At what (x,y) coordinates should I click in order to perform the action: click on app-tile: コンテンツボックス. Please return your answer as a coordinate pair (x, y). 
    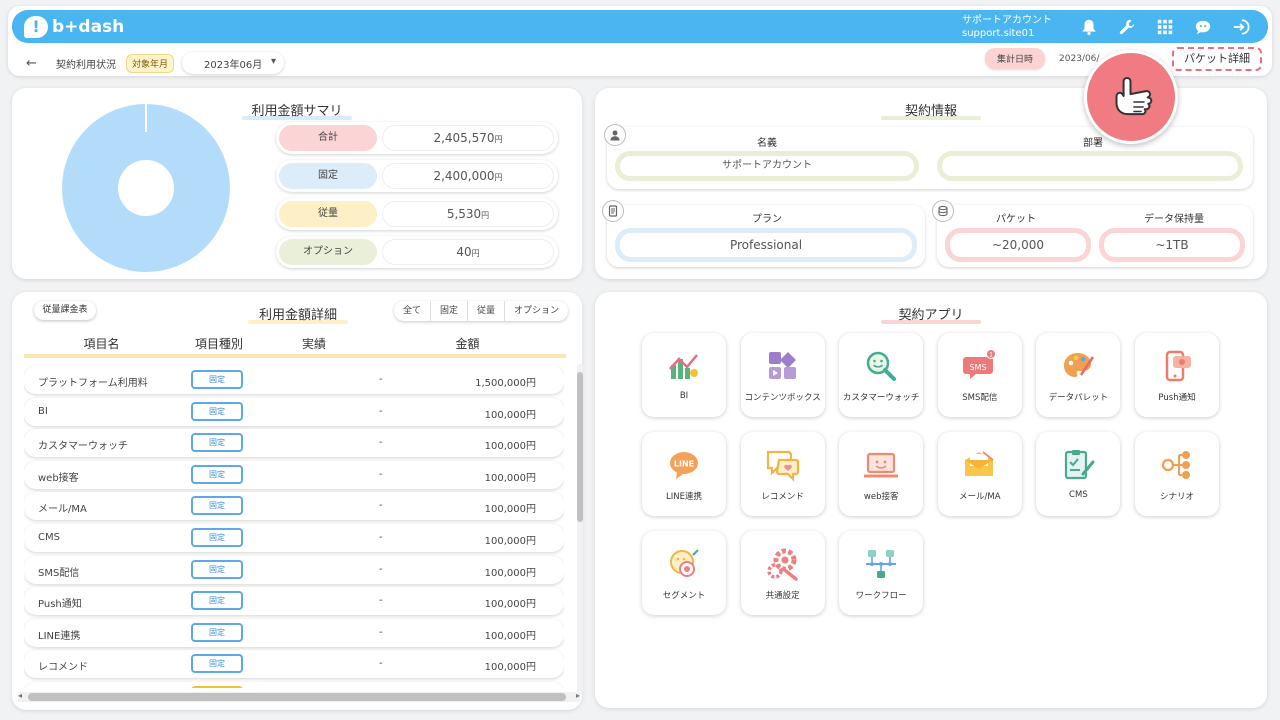
    Looking at the image, I should click on (782, 375).